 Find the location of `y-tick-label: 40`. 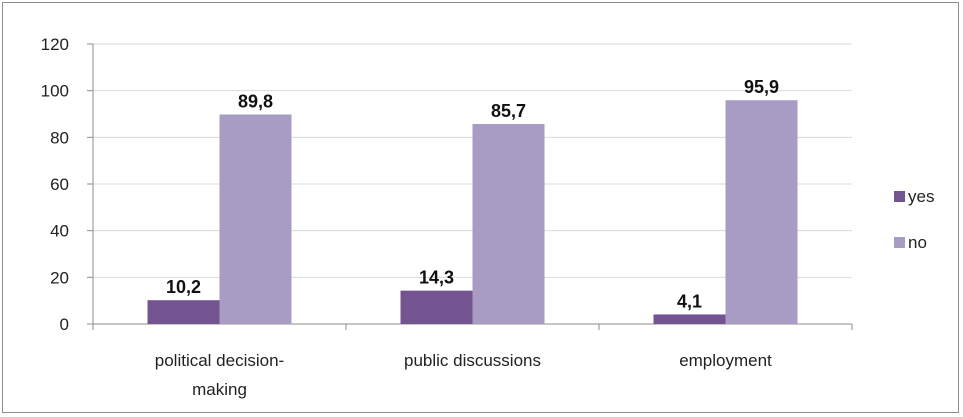

y-tick-label: 40 is located at coordinates (59, 231).